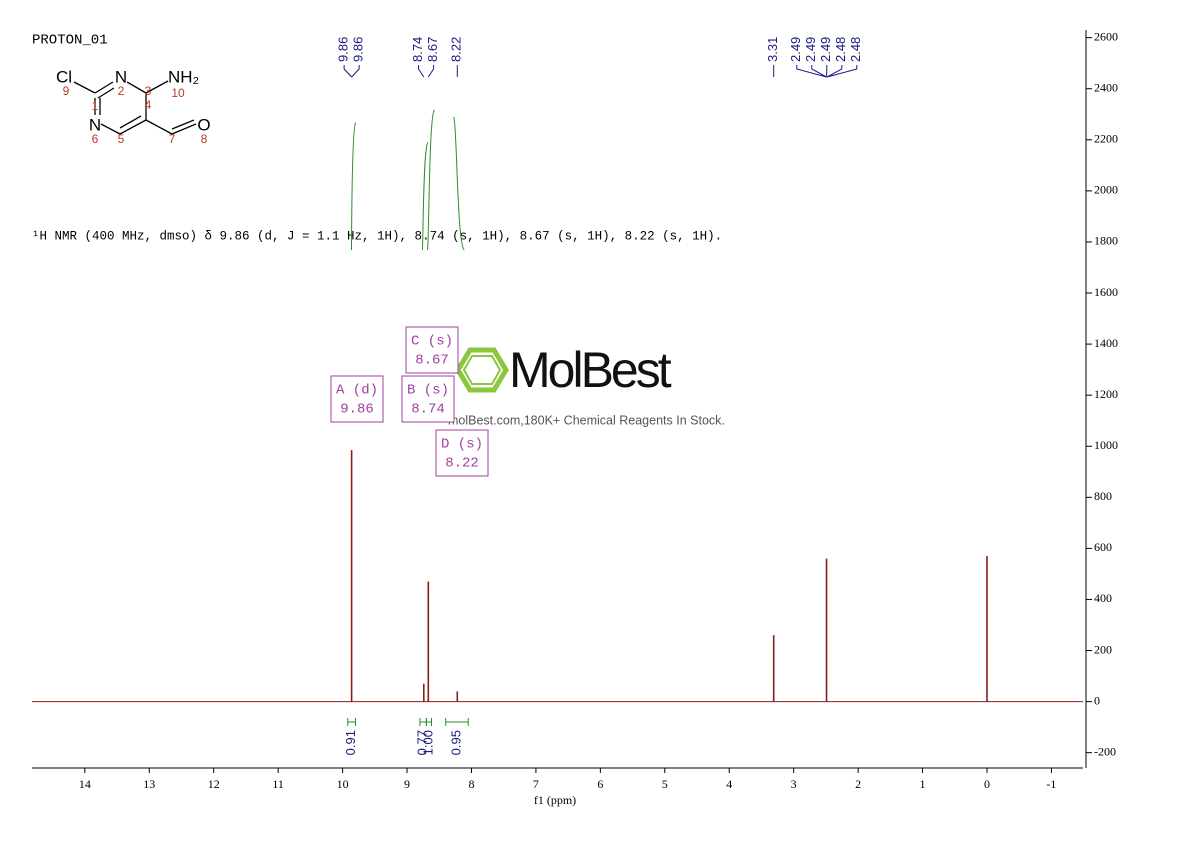  What do you see at coordinates (357, 391) in the screenshot?
I see `multiplet-label: A (d)` at bounding box center [357, 391].